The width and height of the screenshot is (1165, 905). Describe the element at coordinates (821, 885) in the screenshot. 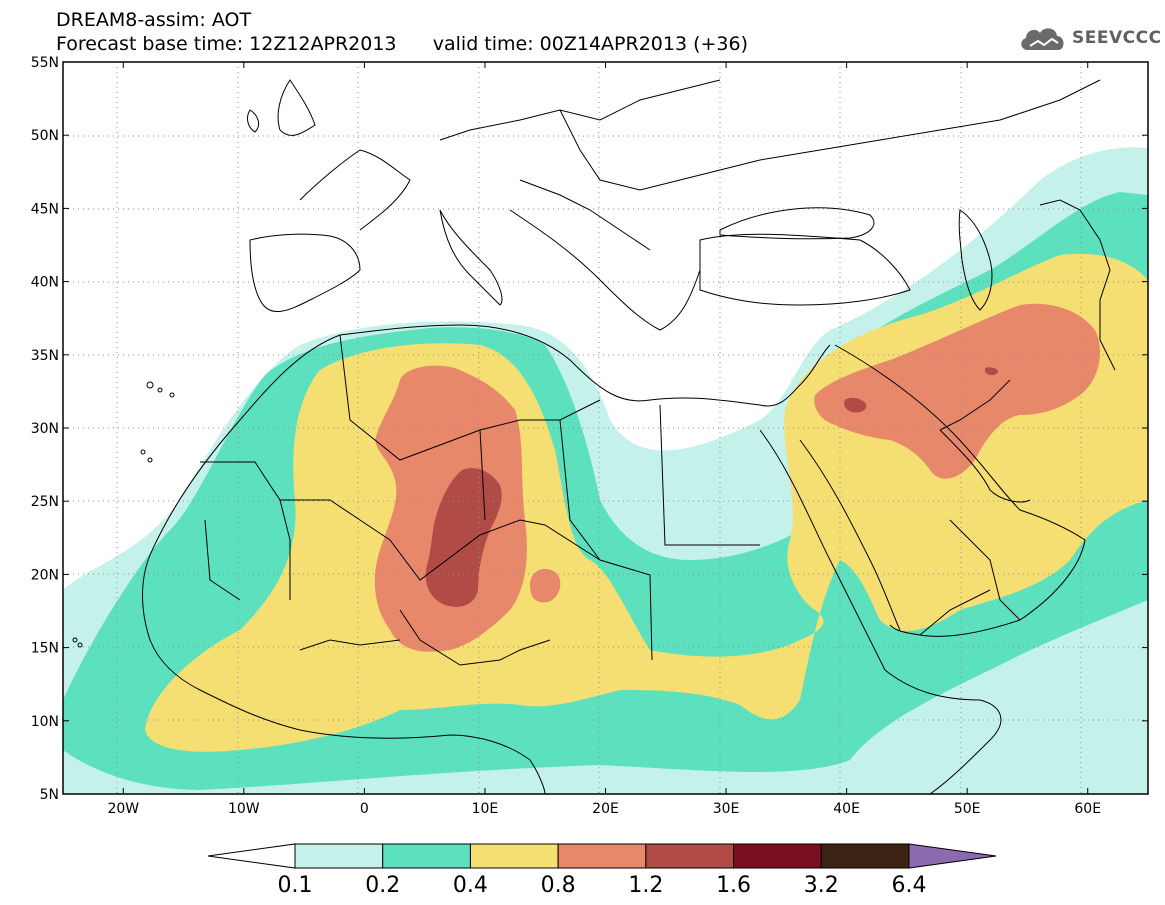

I see `colorbar-label: 3.2` at that location.